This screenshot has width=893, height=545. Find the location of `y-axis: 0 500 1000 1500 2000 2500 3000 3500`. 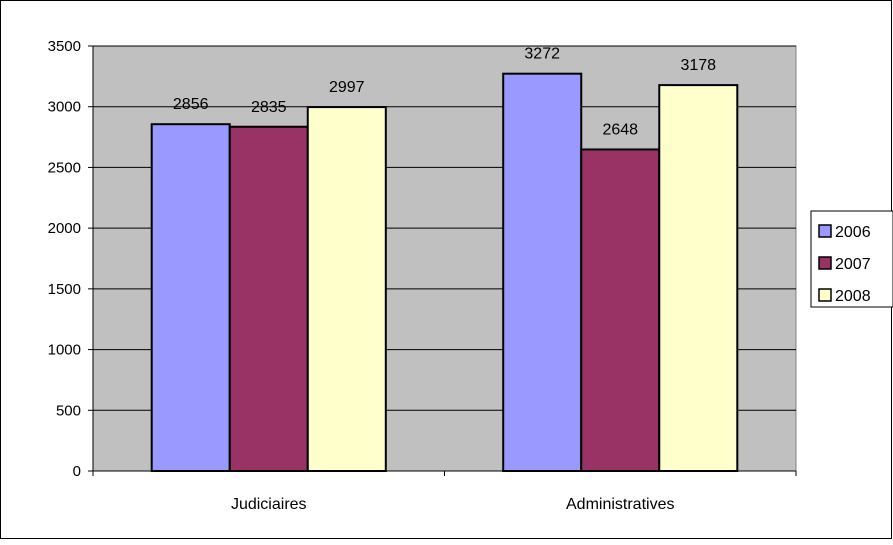

y-axis: 0 500 1000 1500 2000 2500 3000 3500 is located at coordinates (71, 259).